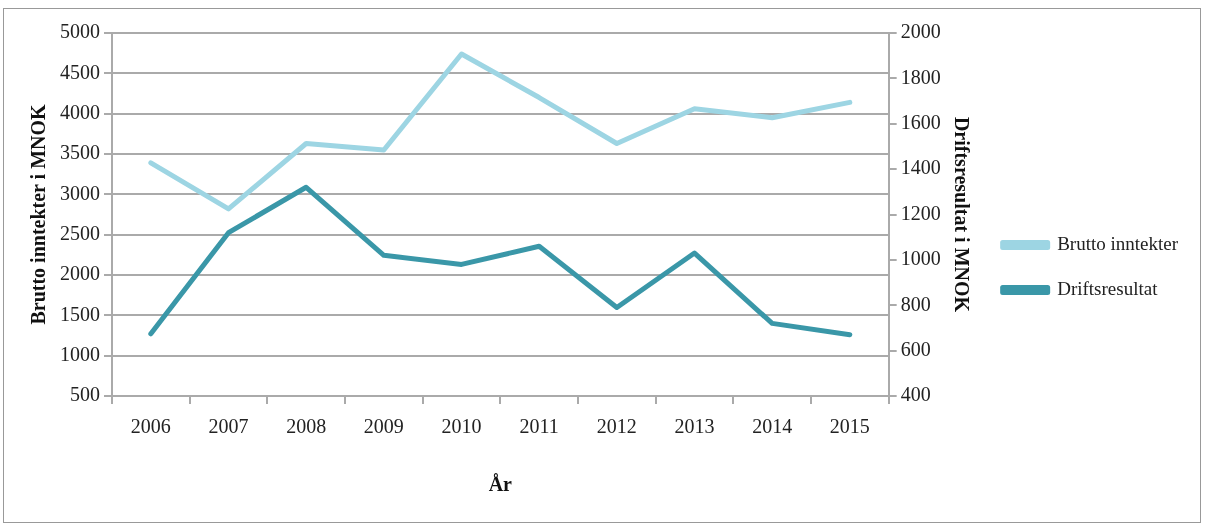 Image resolution: width=1207 pixels, height=526 pixels. I want to click on y2-tick-label: 2000, so click(920, 31).